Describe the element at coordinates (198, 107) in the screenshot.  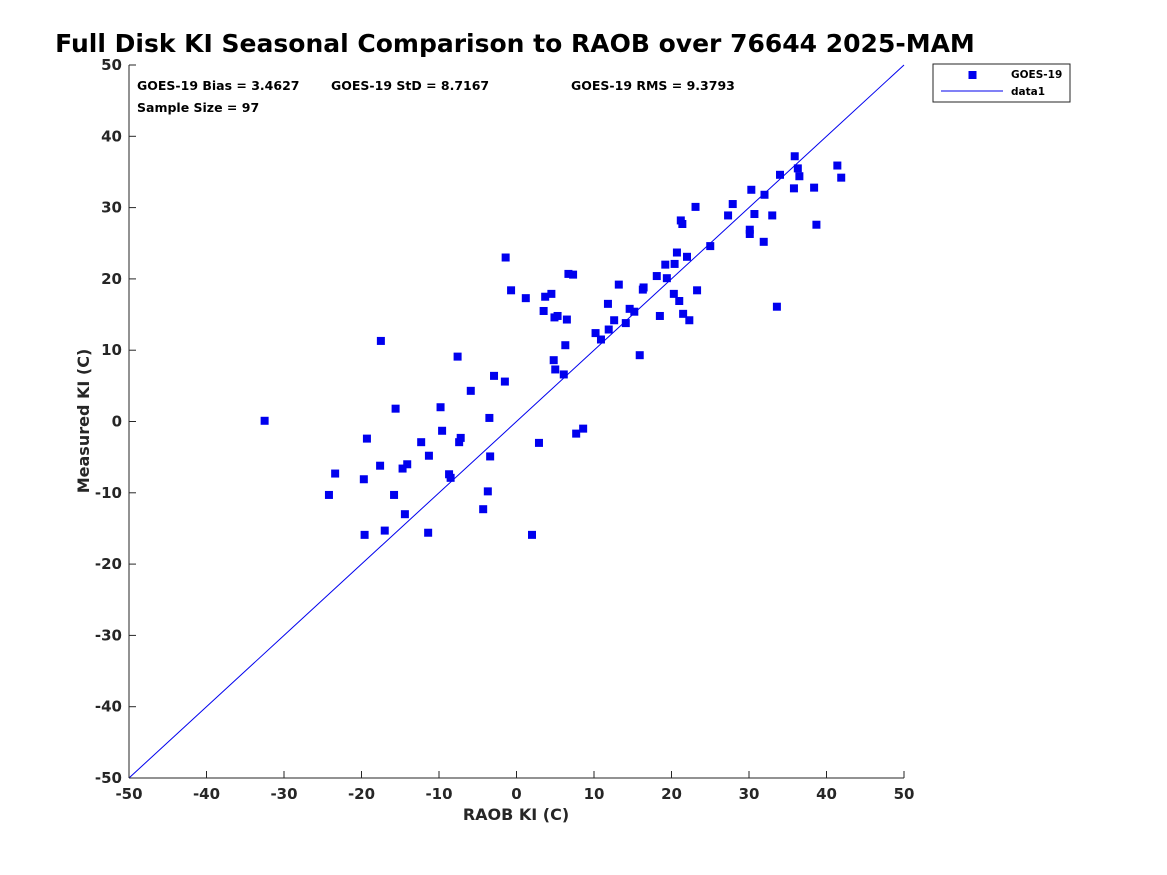
I see `sample-size-annotation: Sample Size = 97` at that location.